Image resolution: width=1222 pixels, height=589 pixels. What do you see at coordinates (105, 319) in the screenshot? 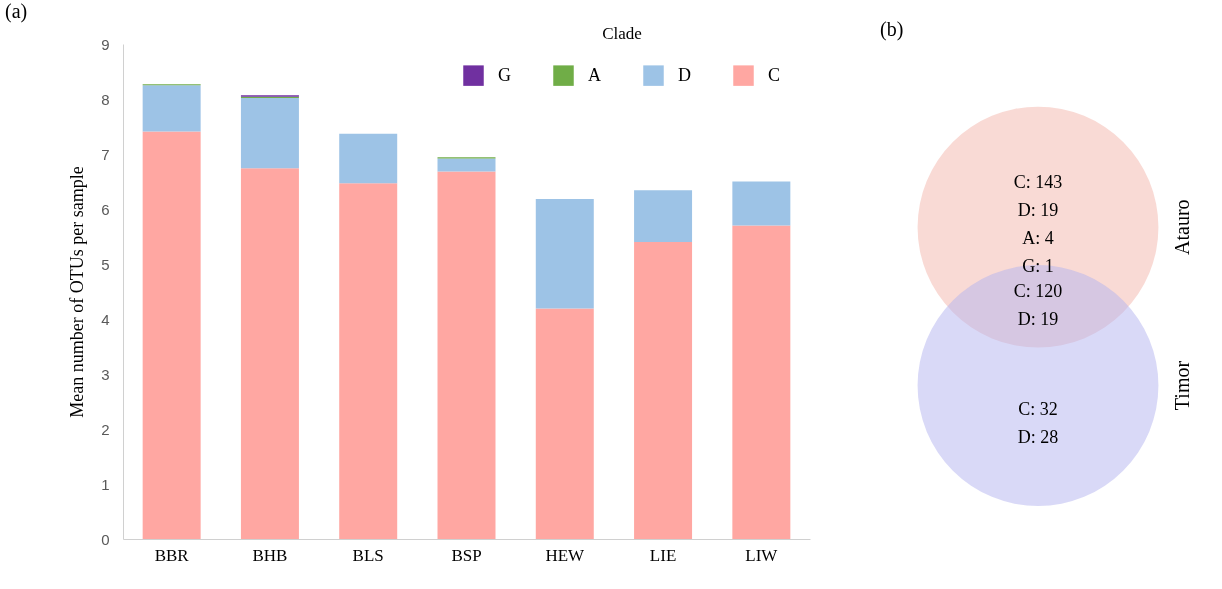
I see `y-tick-label: 4` at bounding box center [105, 319].